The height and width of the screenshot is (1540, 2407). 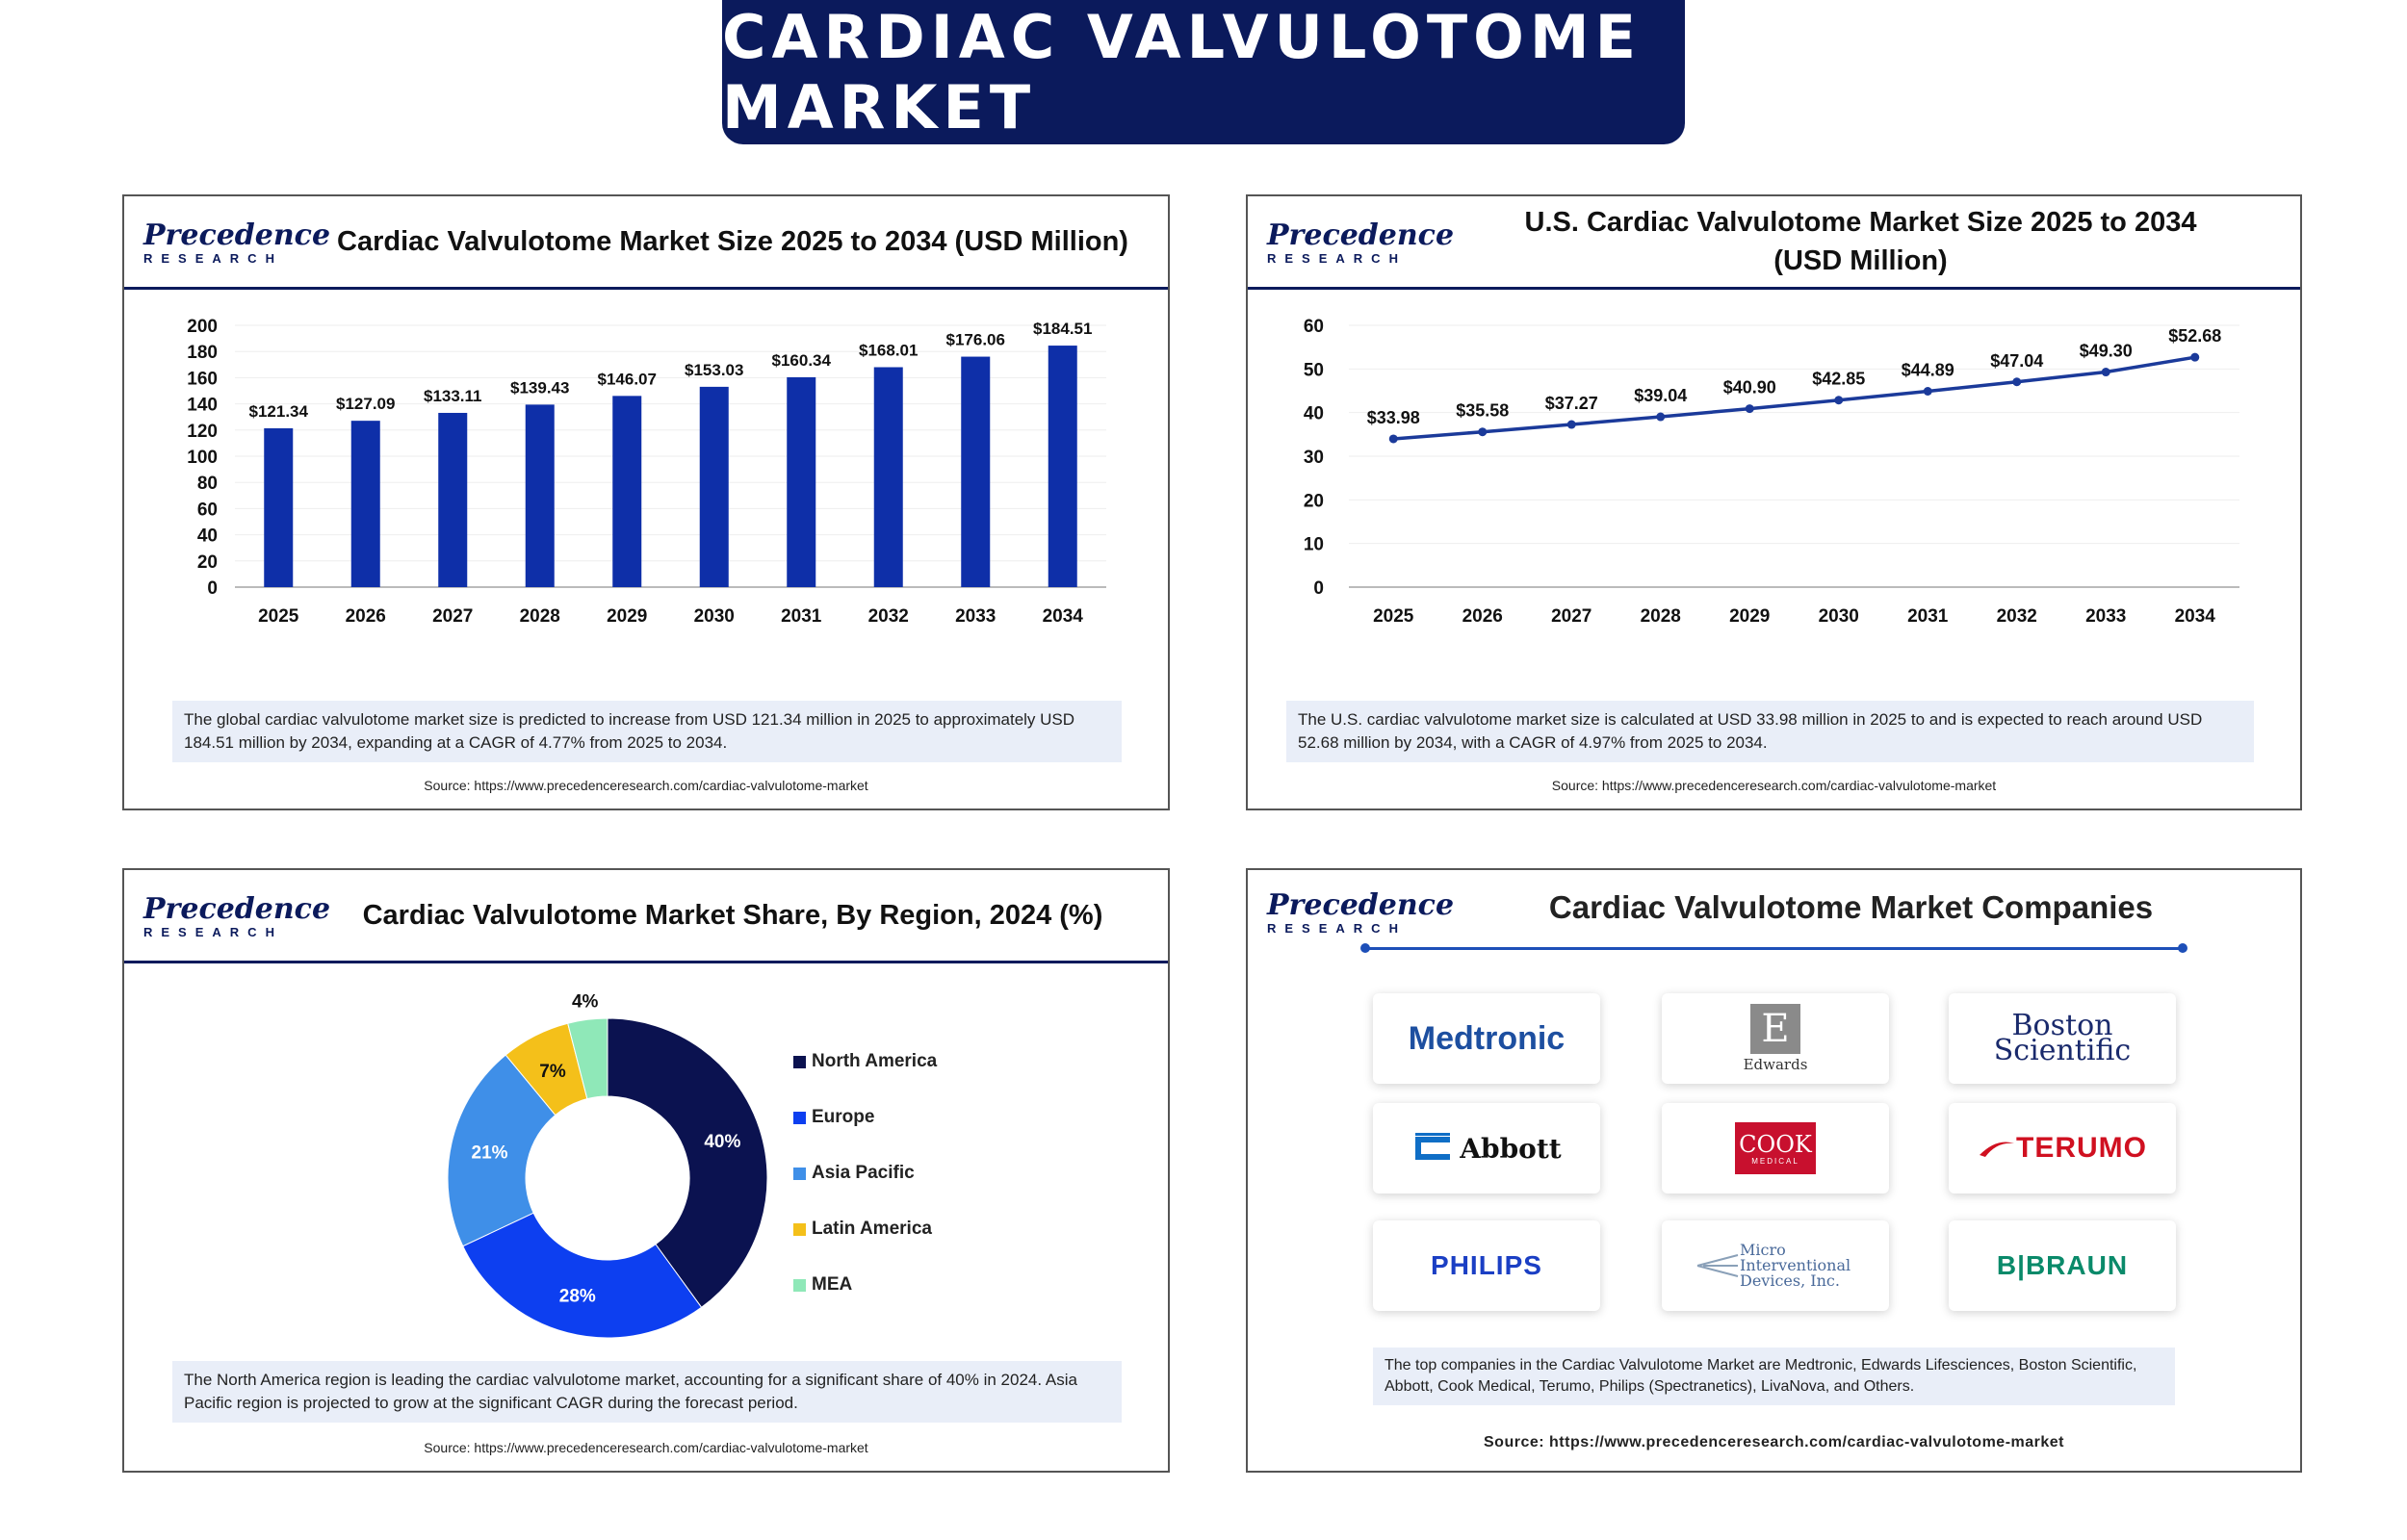 I want to click on legend-item: North America, so click(x=865, y=1062).